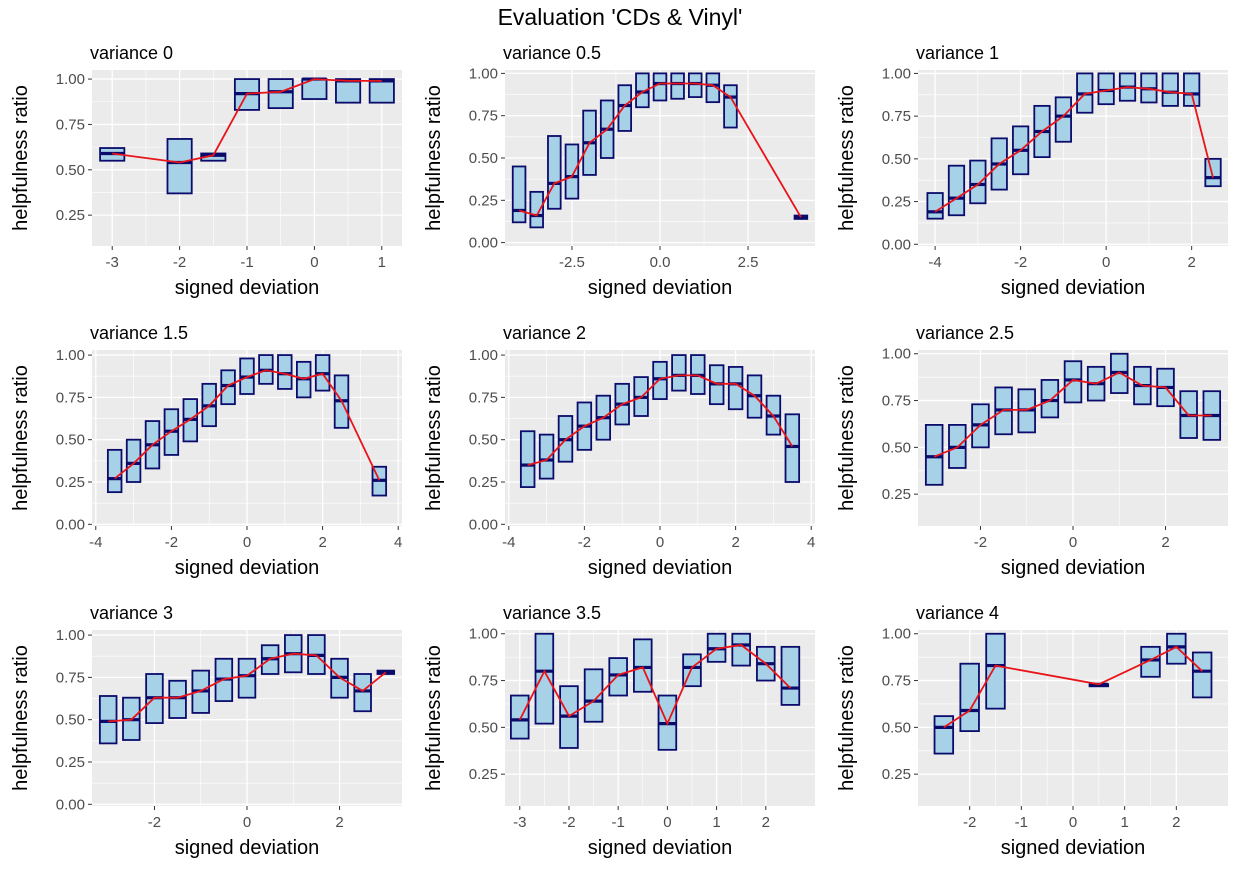 The image size is (1240, 874). What do you see at coordinates (1073, 158) in the screenshot?
I see `panel-background` at bounding box center [1073, 158].